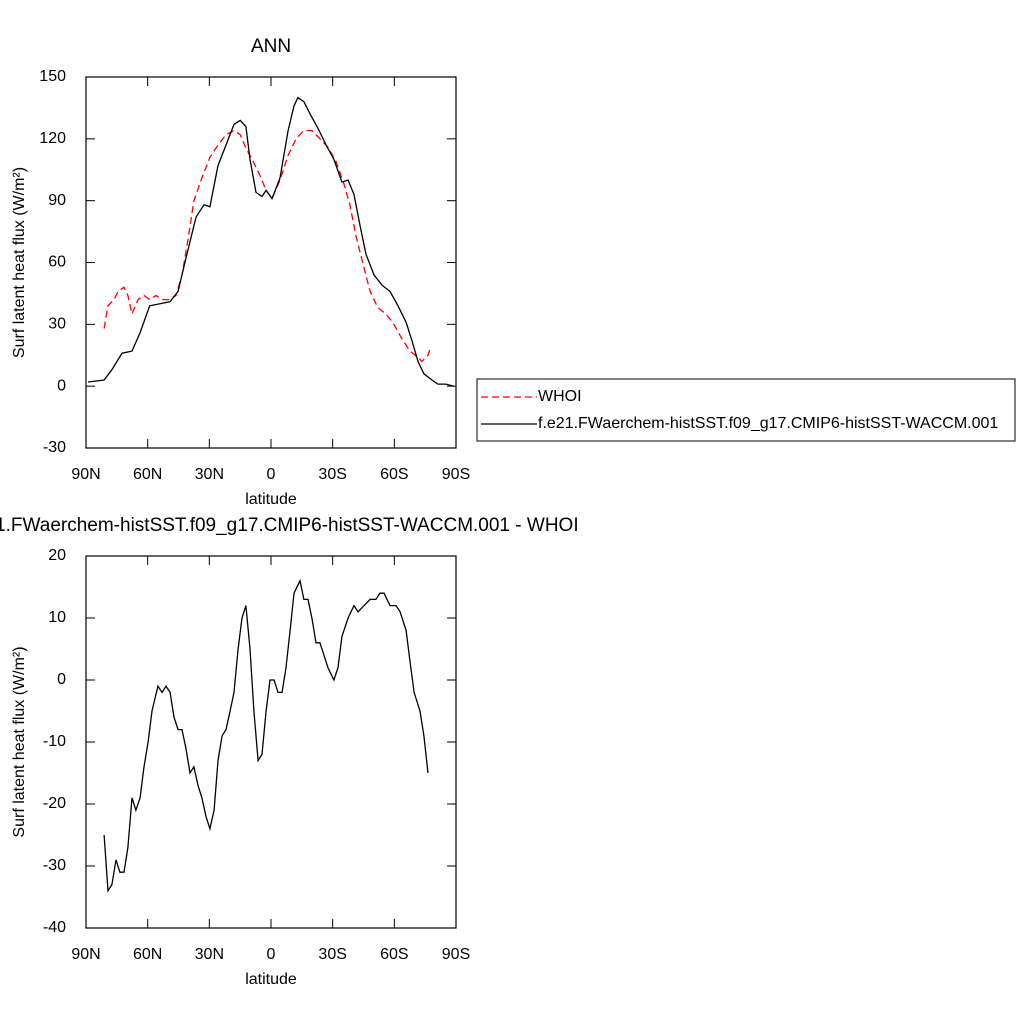 The height and width of the screenshot is (1024, 1024). Describe the element at coordinates (560, 396) in the screenshot. I see `legend-label: WHOI` at that location.